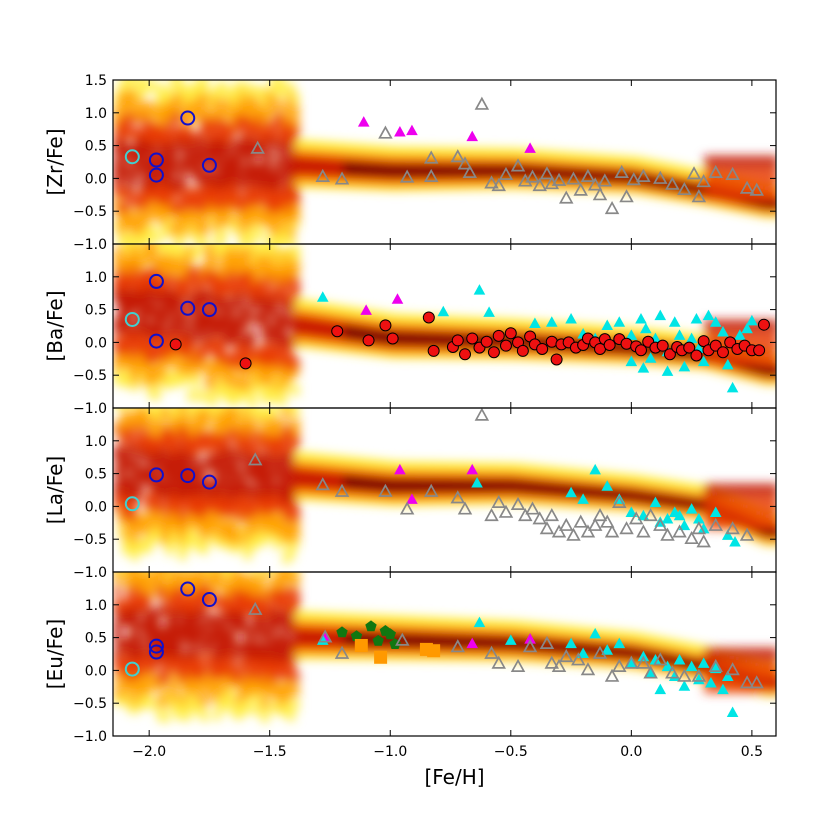 The image size is (817, 817). What do you see at coordinates (55, 162) in the screenshot?
I see `y-axis-label: [Zr/Fe]` at bounding box center [55, 162].